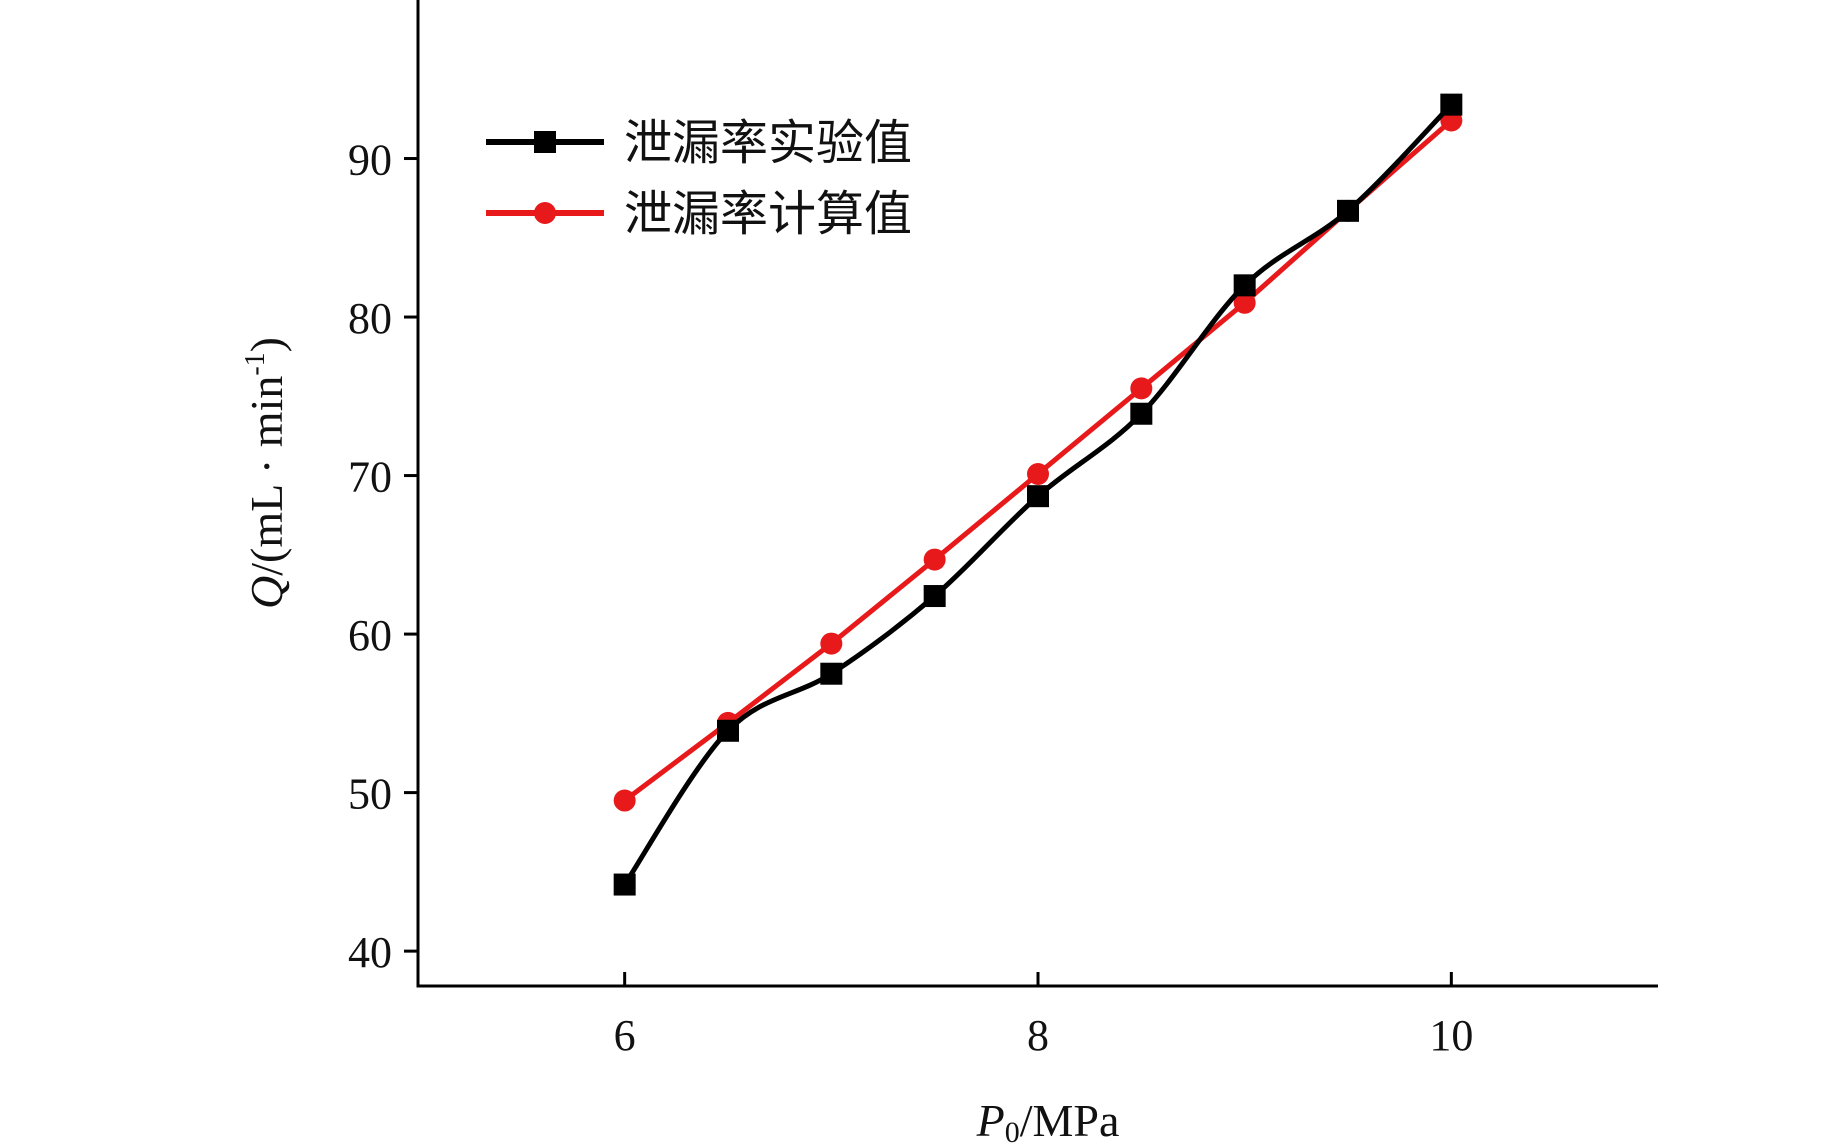  I want to click on y-axis-title-superscript: -1, so click(255, 363).